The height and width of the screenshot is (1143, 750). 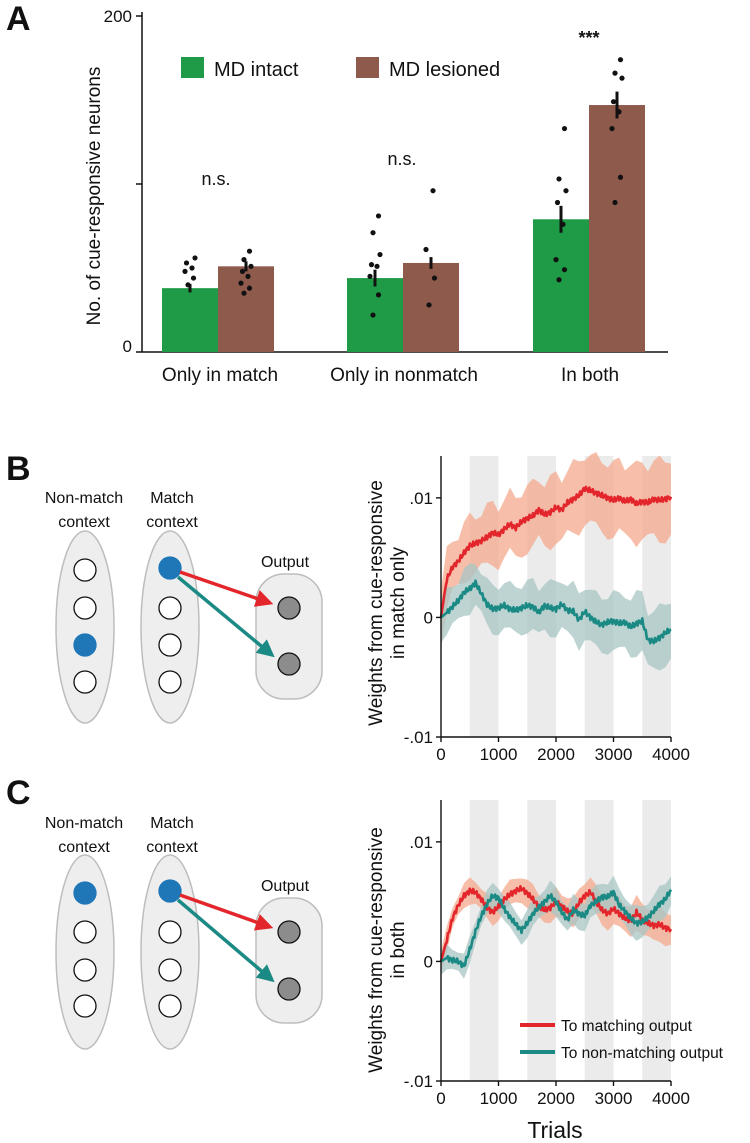 What do you see at coordinates (84, 823) in the screenshot?
I see `c-nonmatch-context-label: Non-match` at bounding box center [84, 823].